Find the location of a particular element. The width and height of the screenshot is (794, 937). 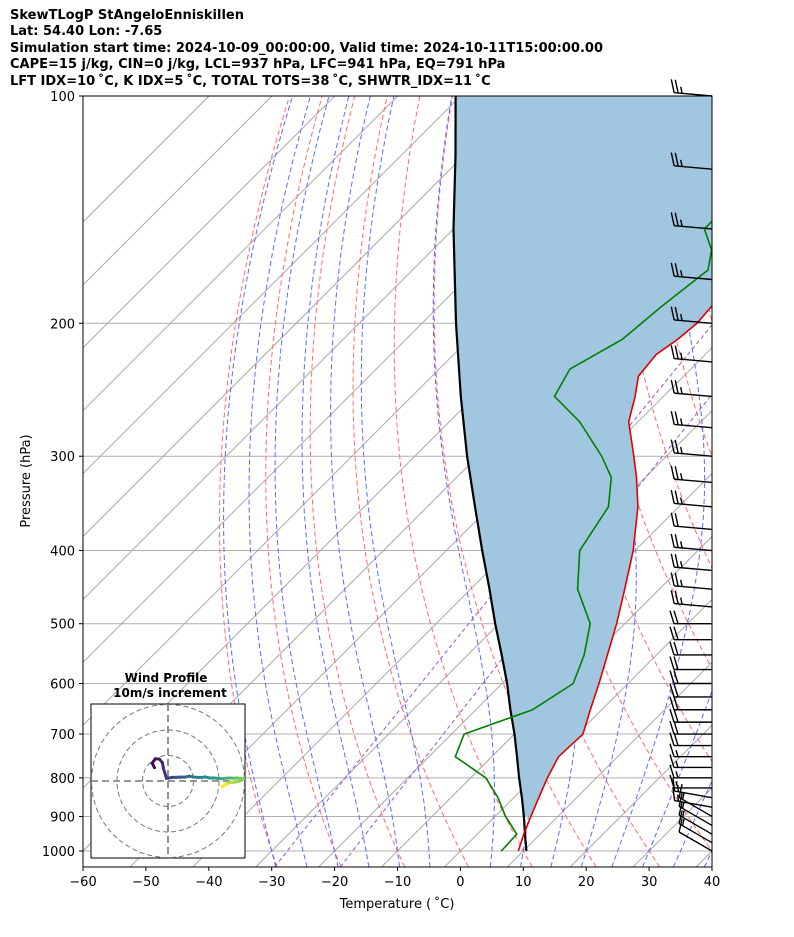

y-tick-label: 800 is located at coordinates (62, 779).